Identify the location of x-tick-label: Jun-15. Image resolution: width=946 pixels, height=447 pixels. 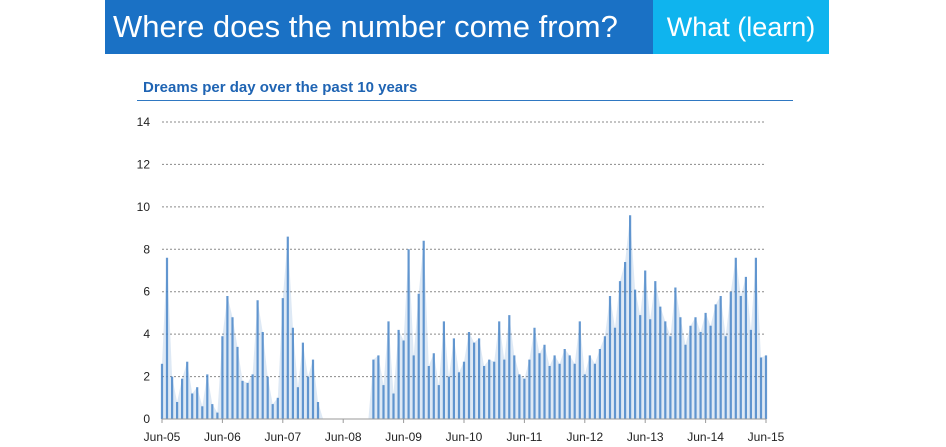
(766, 437).